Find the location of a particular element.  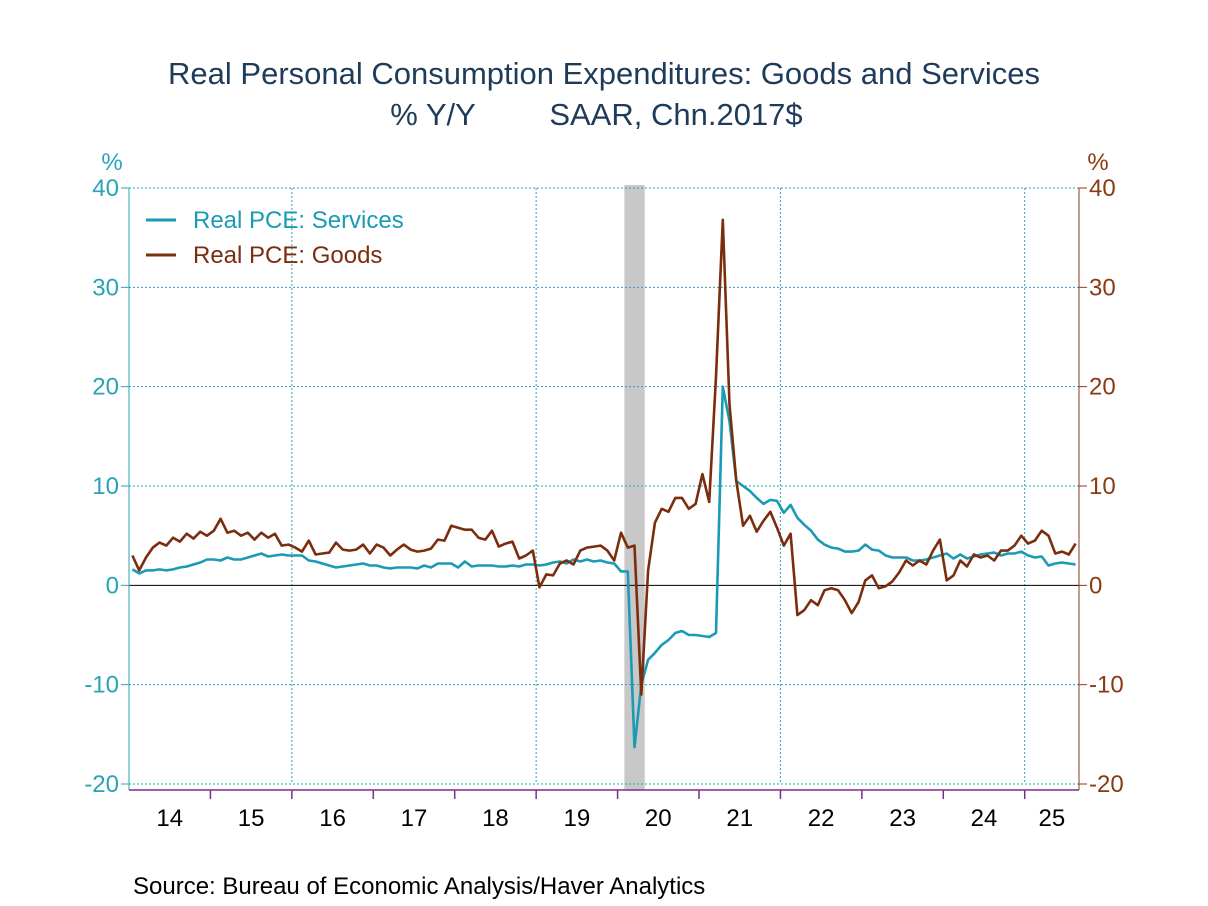

right-axis-unit: % is located at coordinates (1097, 162).